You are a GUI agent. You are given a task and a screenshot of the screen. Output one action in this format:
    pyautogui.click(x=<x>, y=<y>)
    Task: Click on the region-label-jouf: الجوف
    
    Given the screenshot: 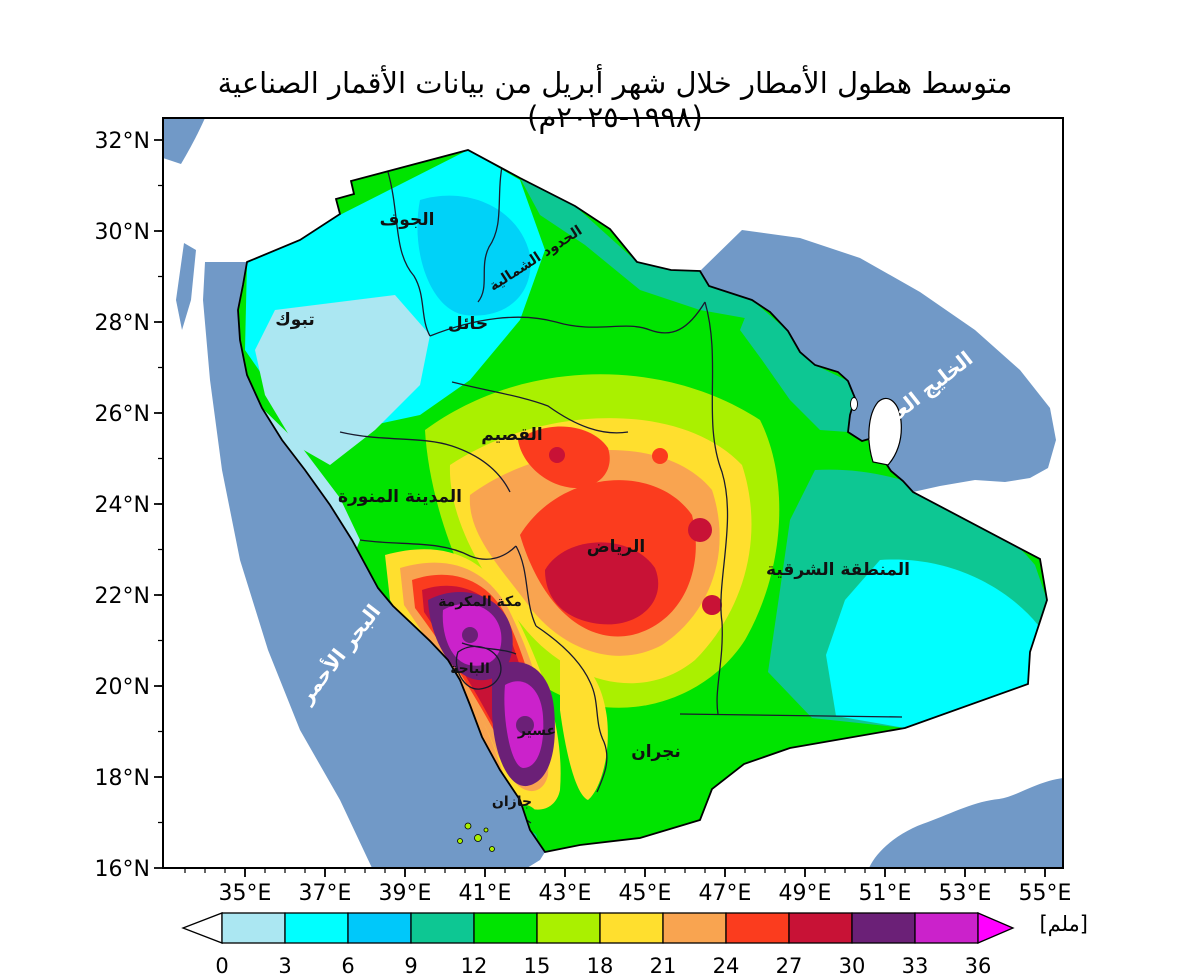 What is the action you would take?
    pyautogui.click(x=407, y=220)
    